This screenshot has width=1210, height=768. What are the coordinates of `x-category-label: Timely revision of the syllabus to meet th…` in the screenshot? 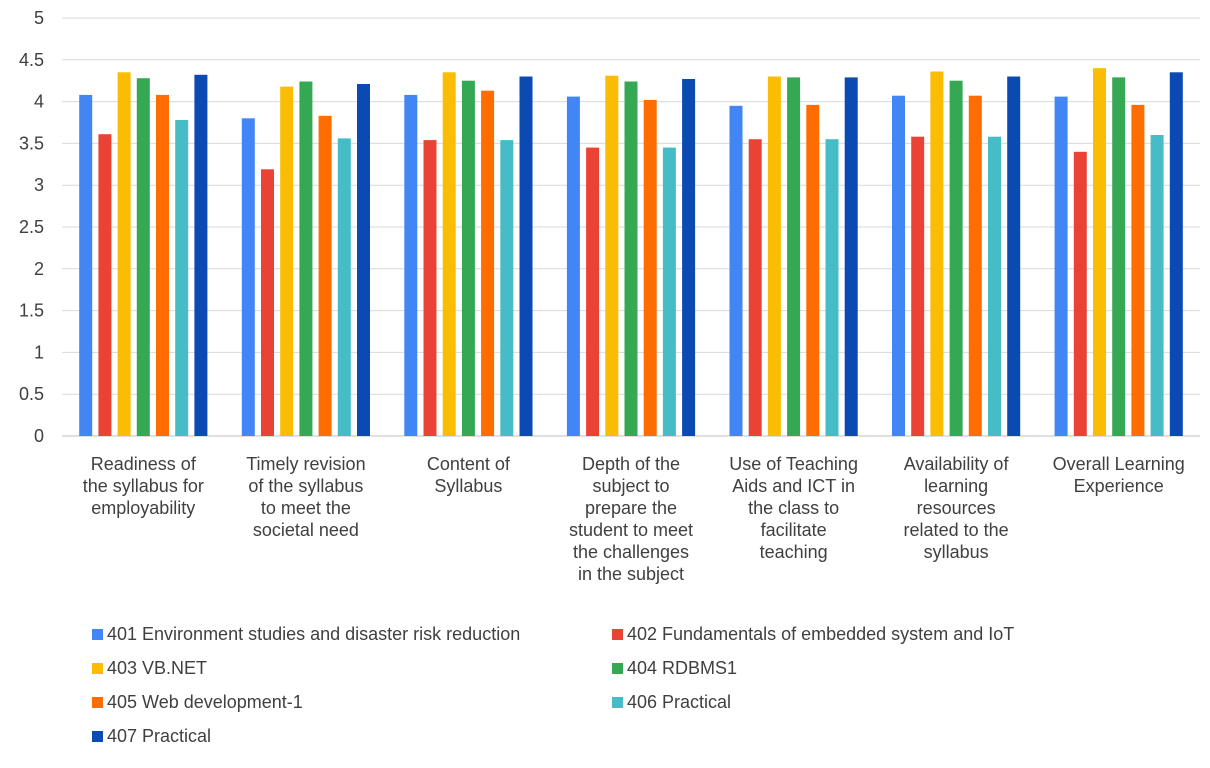 It's located at (305, 497).